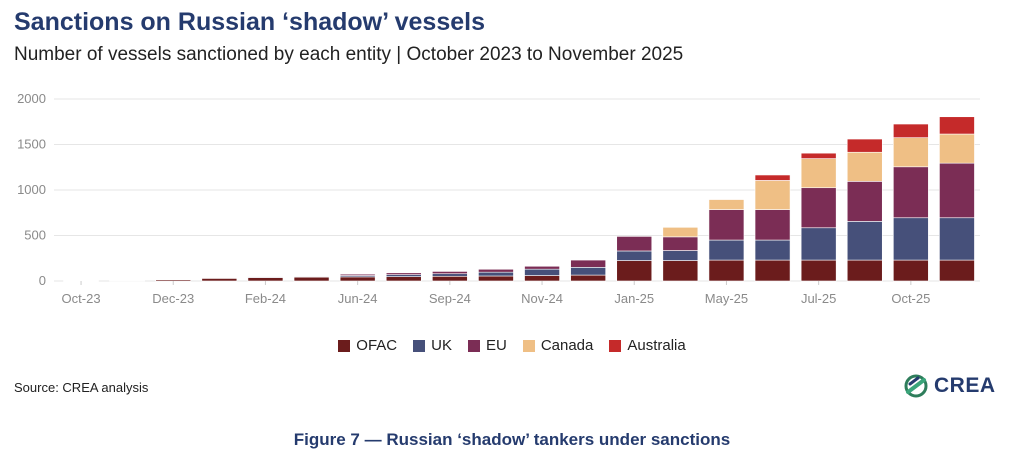  I want to click on crea-logo: CREA, so click(950, 386).